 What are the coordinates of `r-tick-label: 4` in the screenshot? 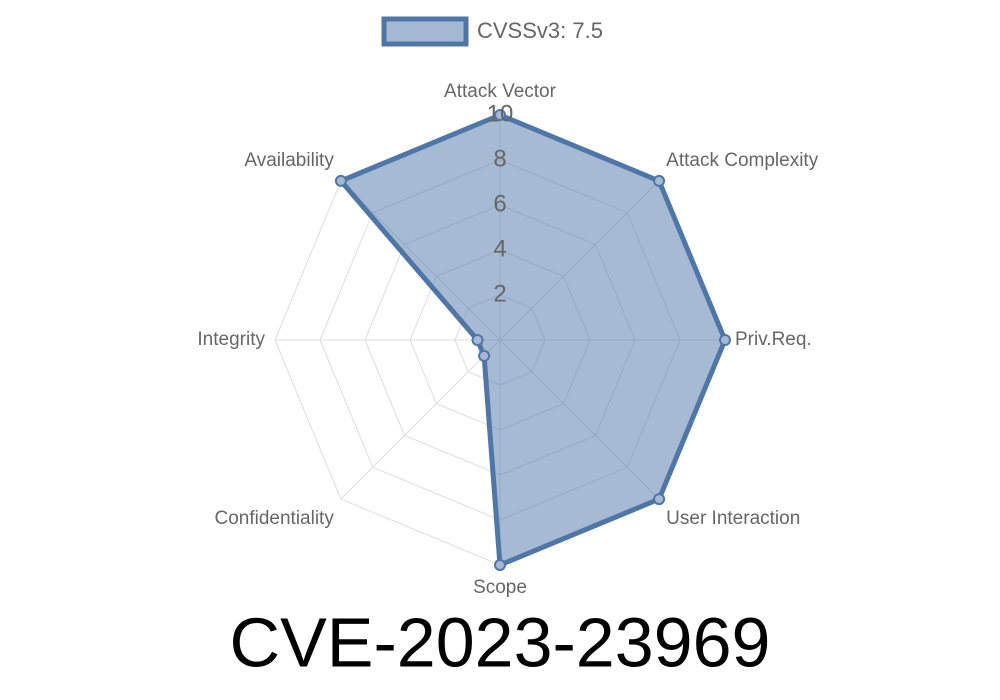 It's located at (499, 248).